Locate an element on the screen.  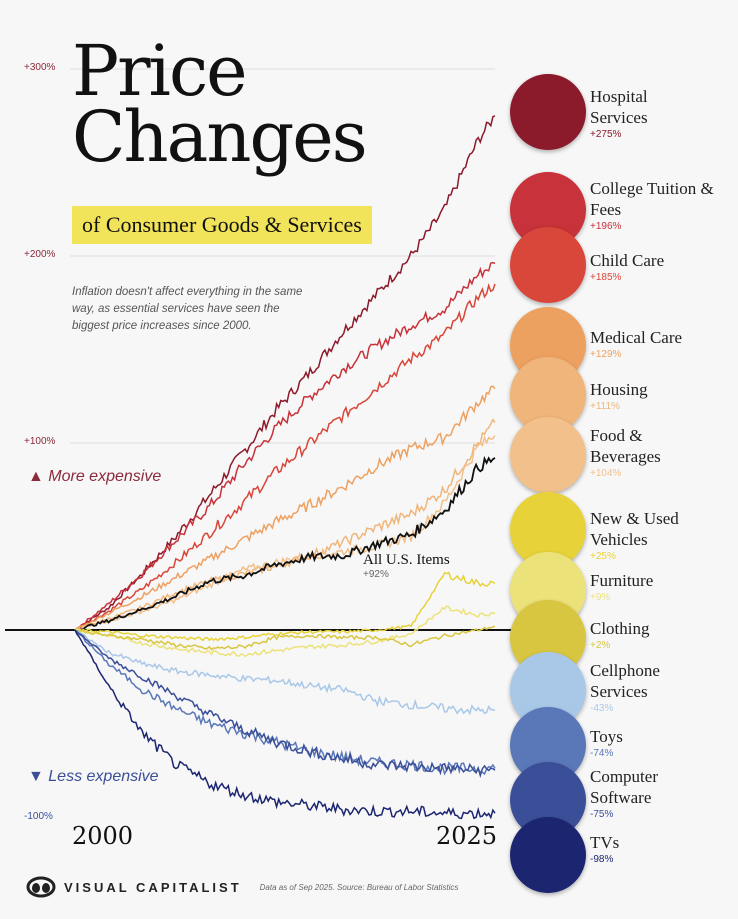
category-label: Food & Beverages +104% is located at coordinates (660, 452).